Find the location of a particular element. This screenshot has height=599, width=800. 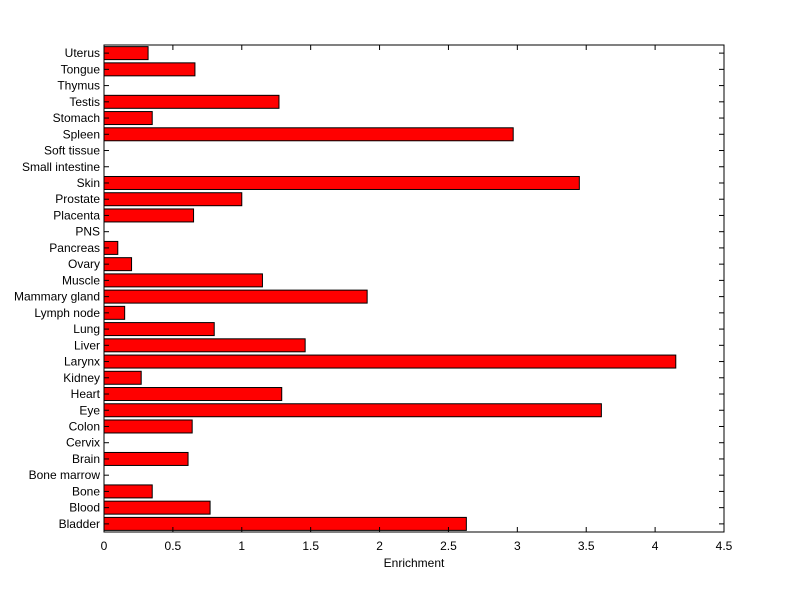

y-tick-label: Small intestine is located at coordinates (61, 167).